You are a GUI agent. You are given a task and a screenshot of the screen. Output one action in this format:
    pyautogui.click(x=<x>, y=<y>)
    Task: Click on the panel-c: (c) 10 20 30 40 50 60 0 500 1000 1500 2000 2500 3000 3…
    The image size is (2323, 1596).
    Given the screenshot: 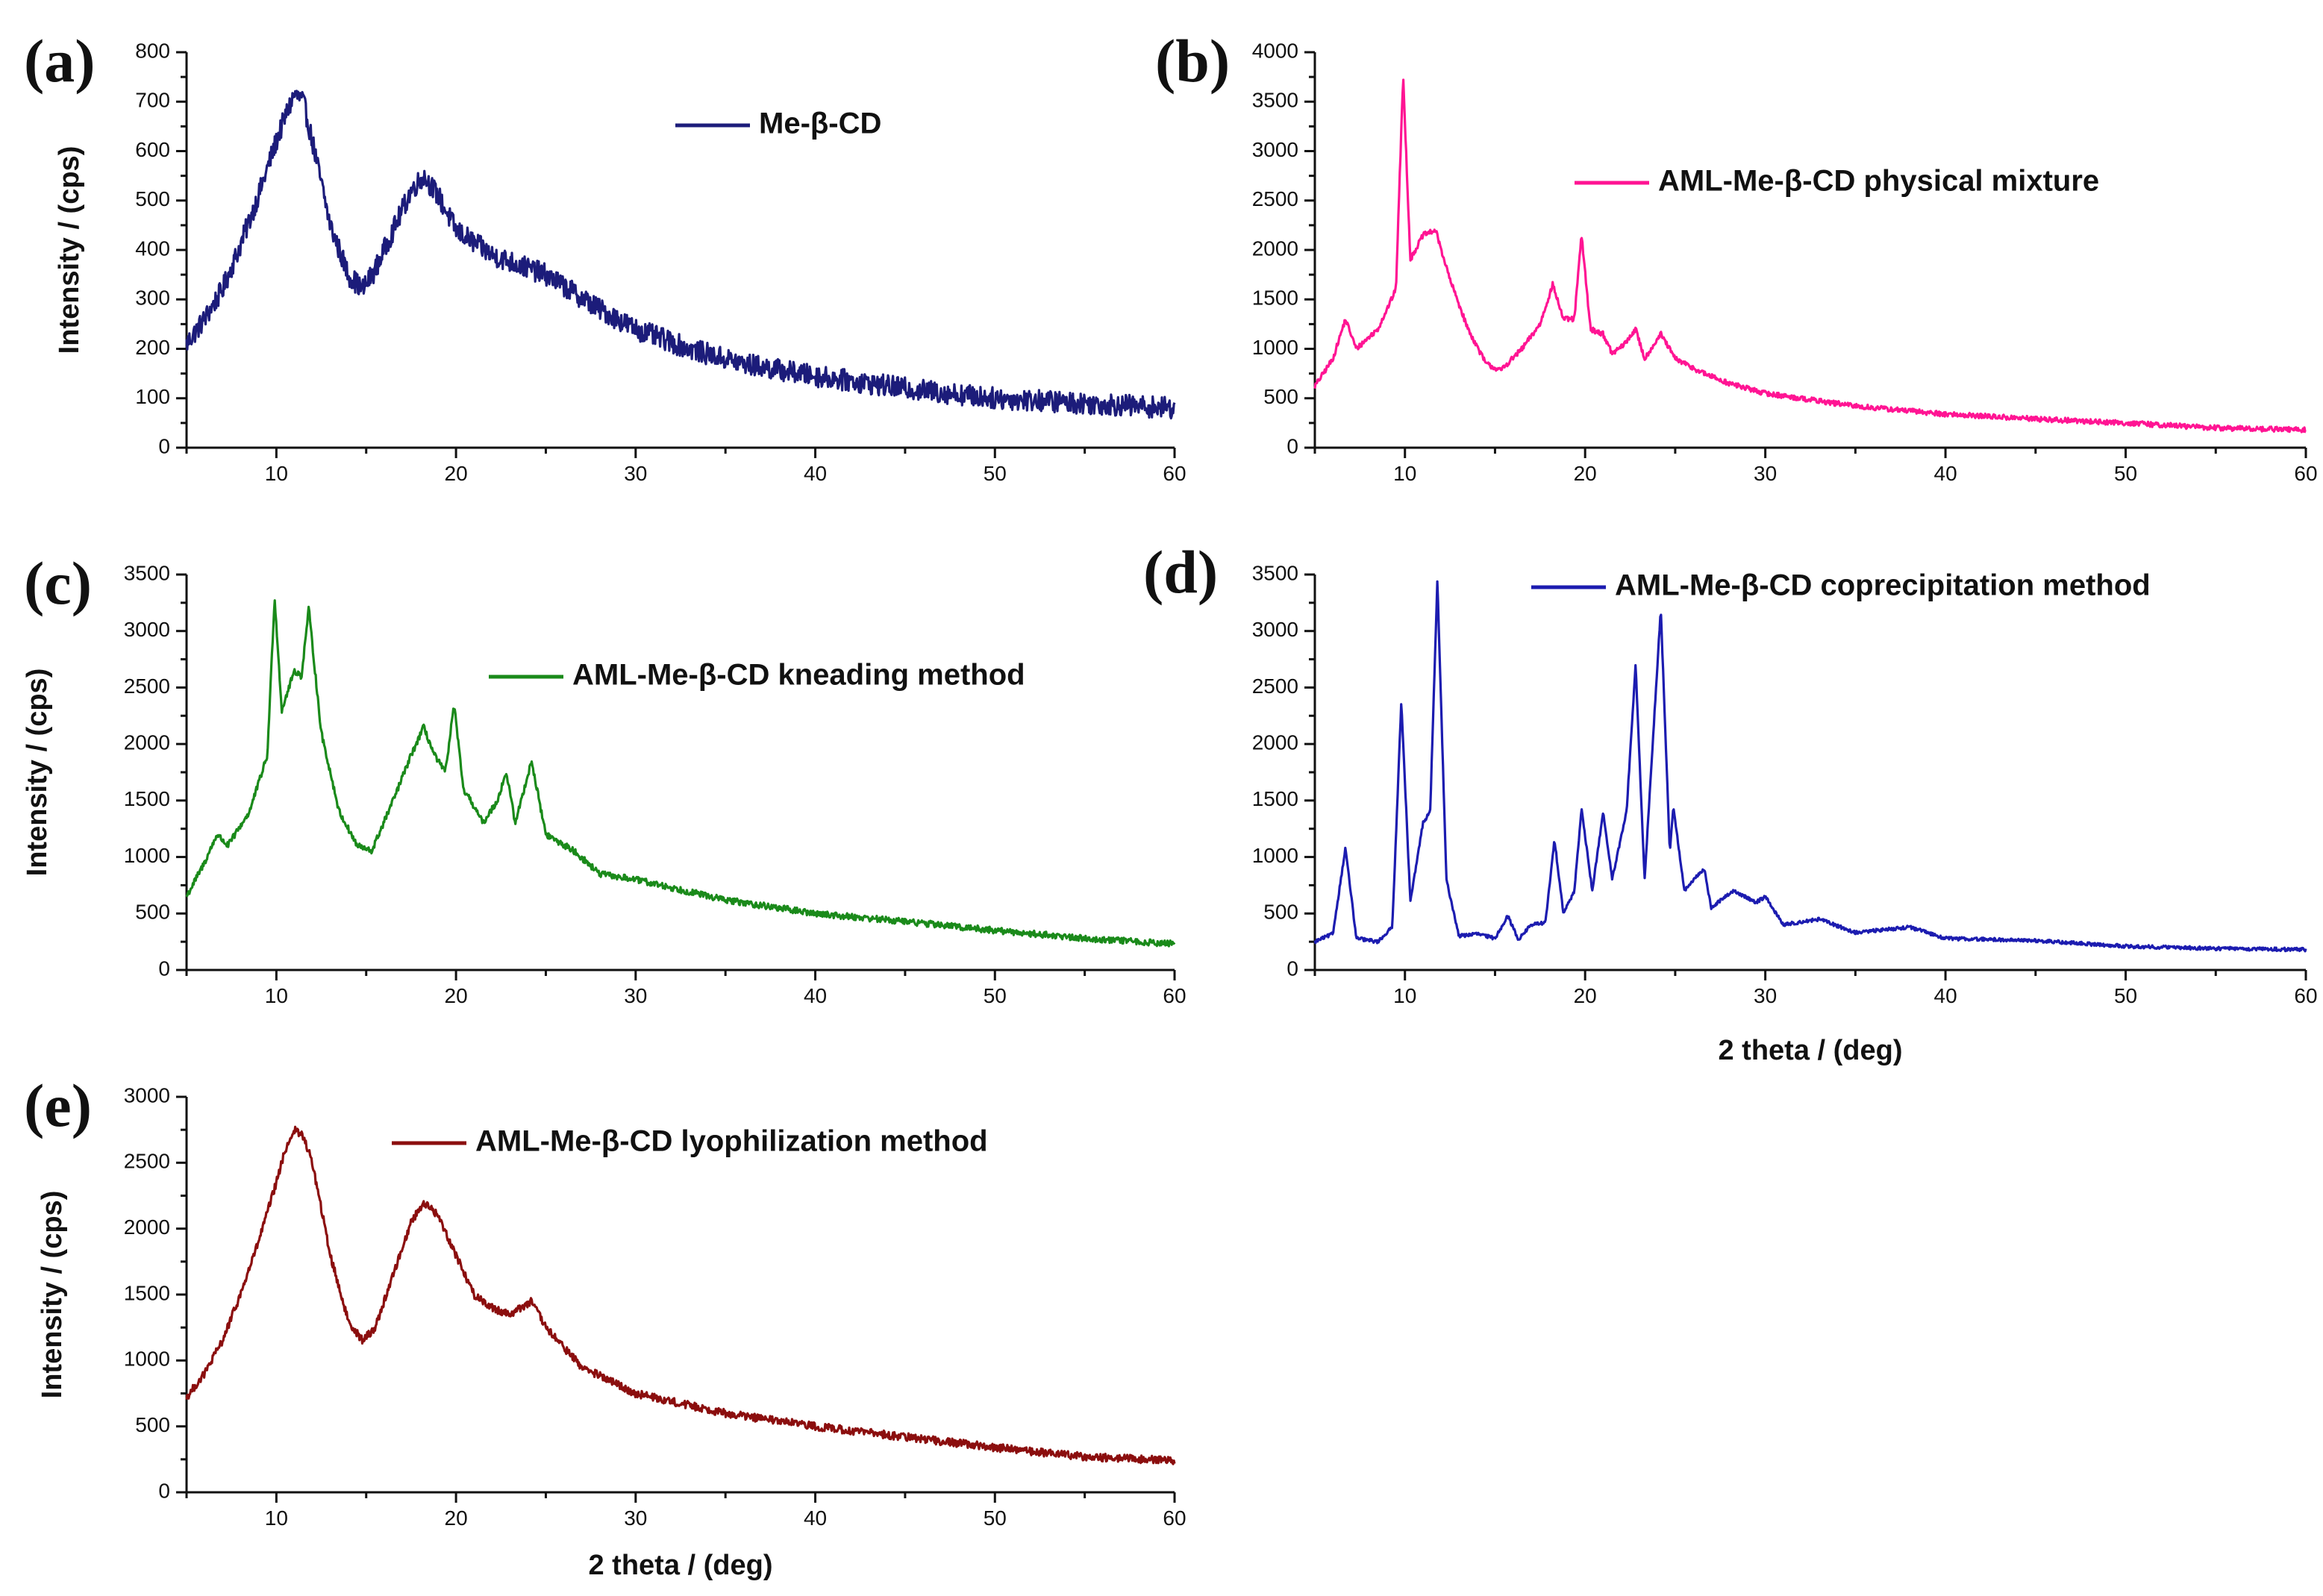 What is the action you would take?
    pyautogui.click(x=604, y=778)
    